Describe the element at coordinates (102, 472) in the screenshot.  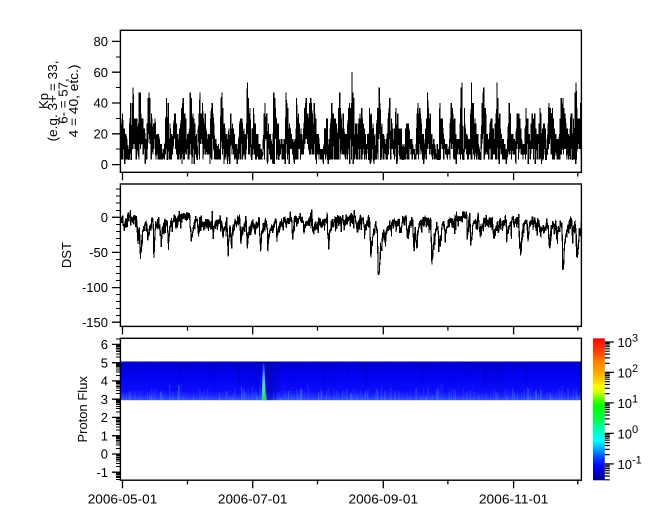
I see `svg-text: -1` at that location.